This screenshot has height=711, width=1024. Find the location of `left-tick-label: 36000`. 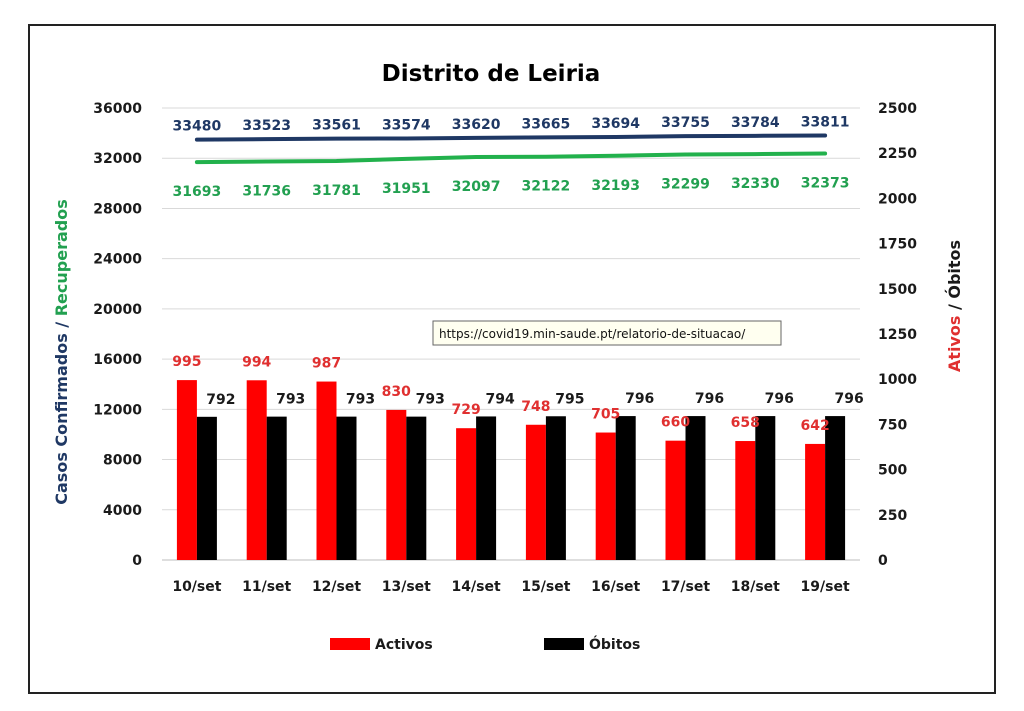

left-tick-label: 36000 is located at coordinates (117, 109).